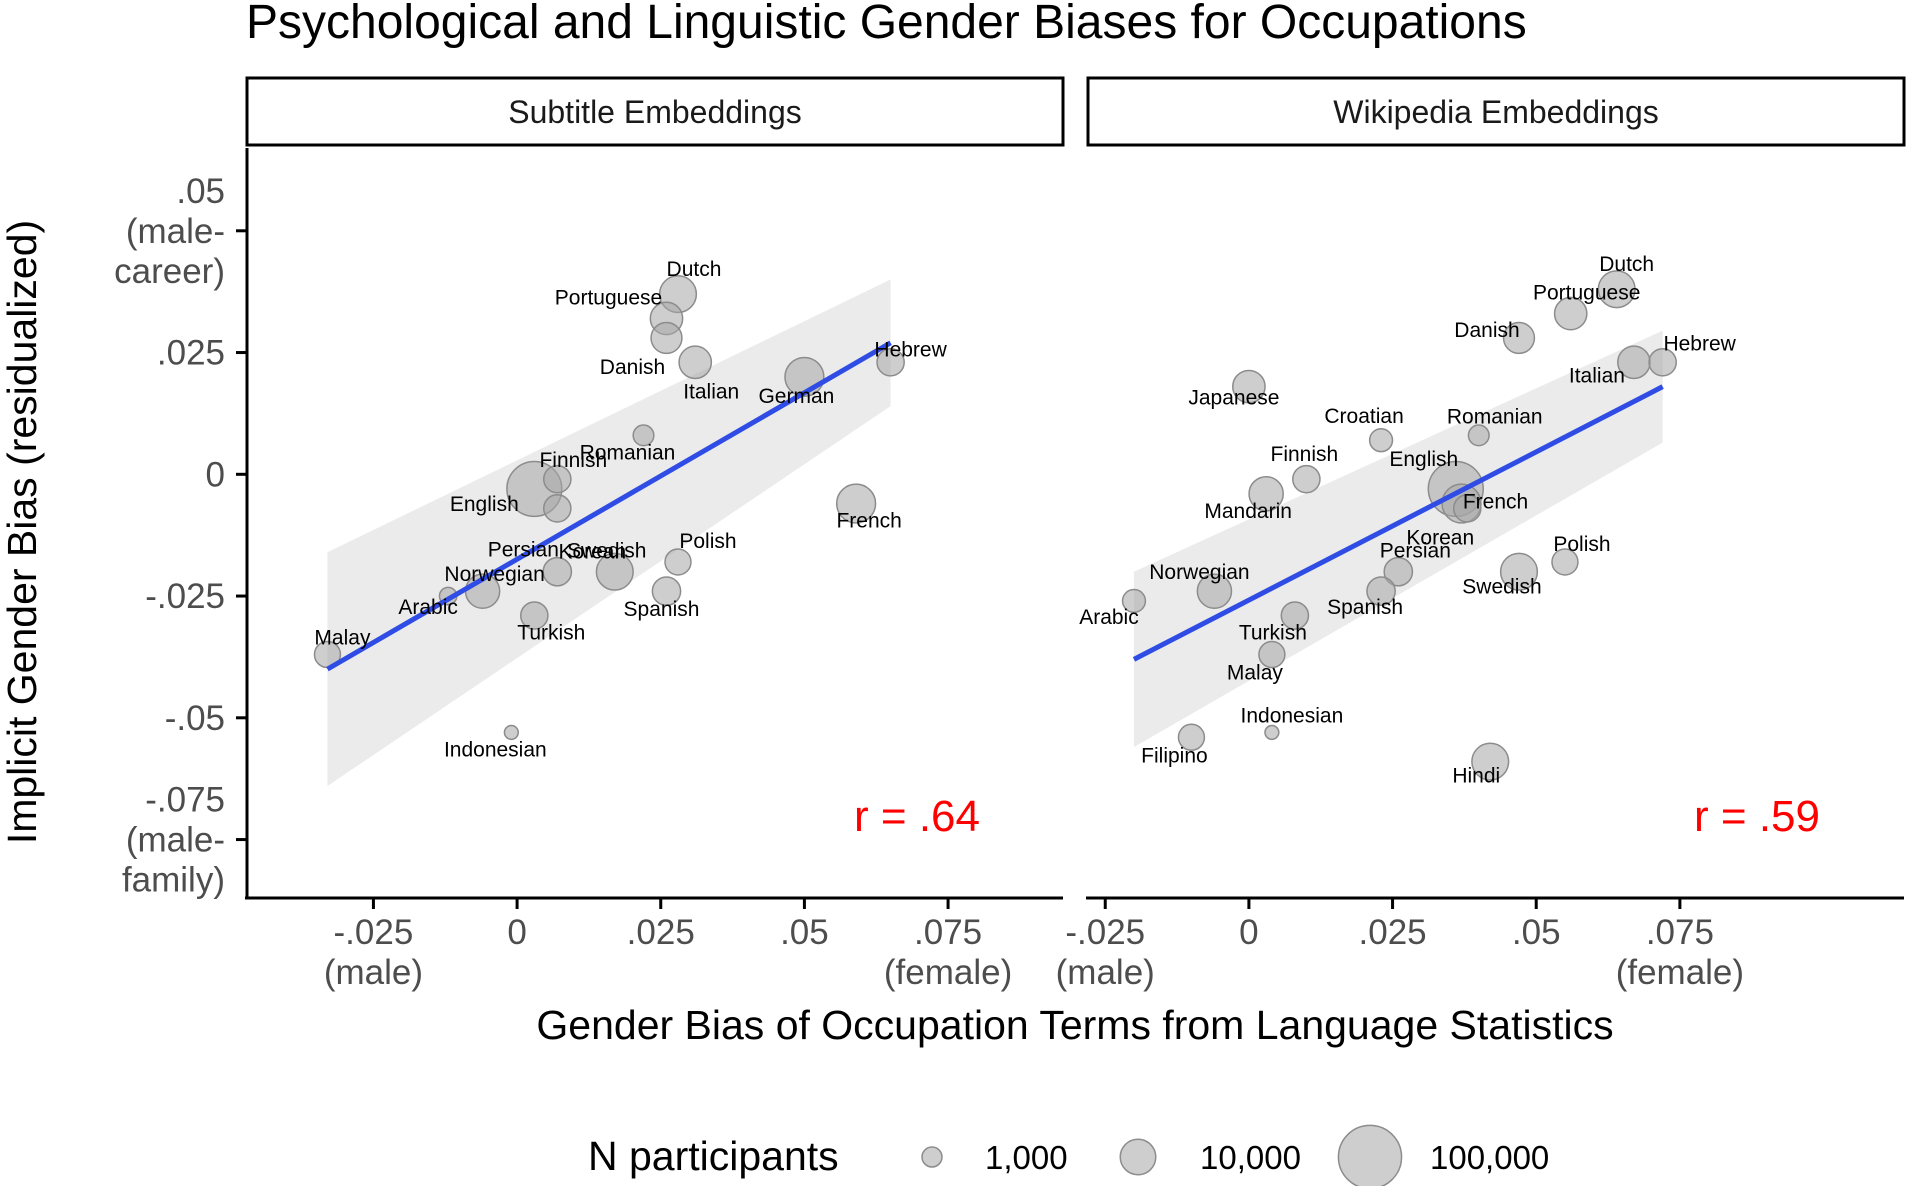  I want to click on point-portuguese, so click(1570, 313).